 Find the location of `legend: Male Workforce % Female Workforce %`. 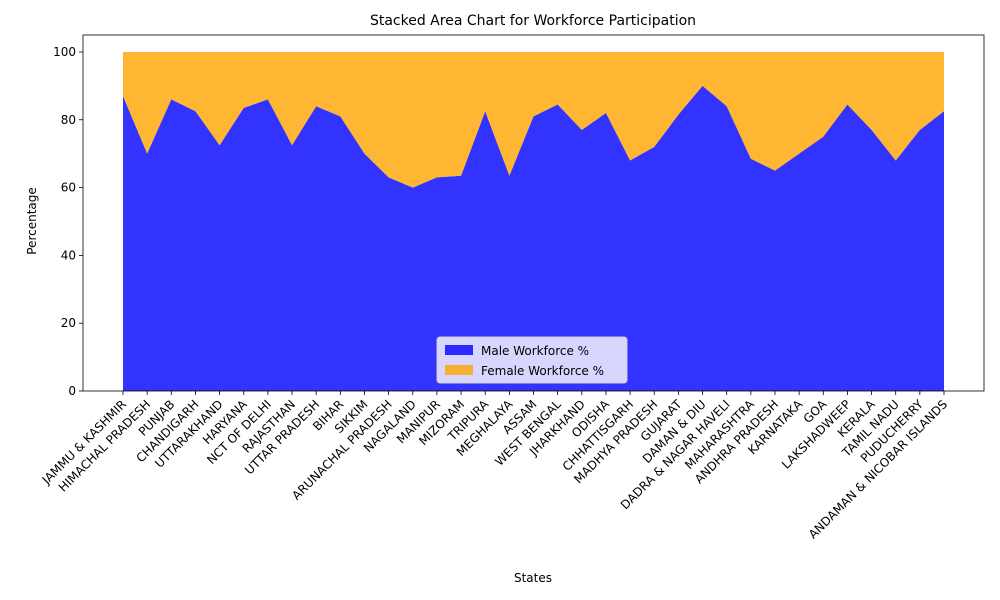

legend: Male Workforce % Female Workforce % is located at coordinates (532, 360).